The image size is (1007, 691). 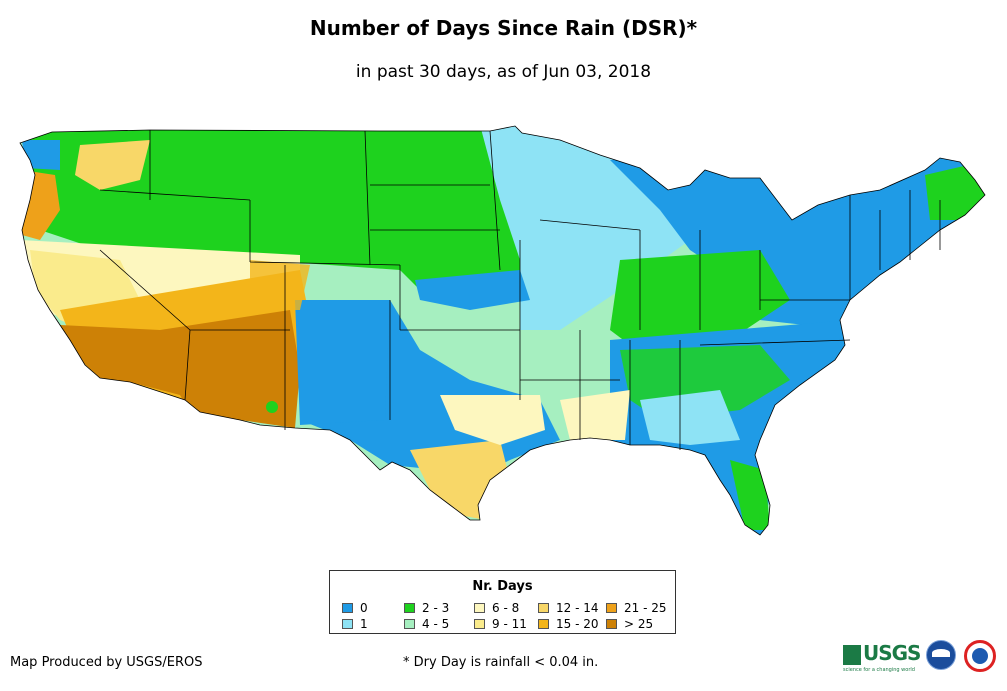 What do you see at coordinates (503, 72) in the screenshot?
I see `page-subtitle: in past 30 days, as of Jun 03, 2018` at bounding box center [503, 72].